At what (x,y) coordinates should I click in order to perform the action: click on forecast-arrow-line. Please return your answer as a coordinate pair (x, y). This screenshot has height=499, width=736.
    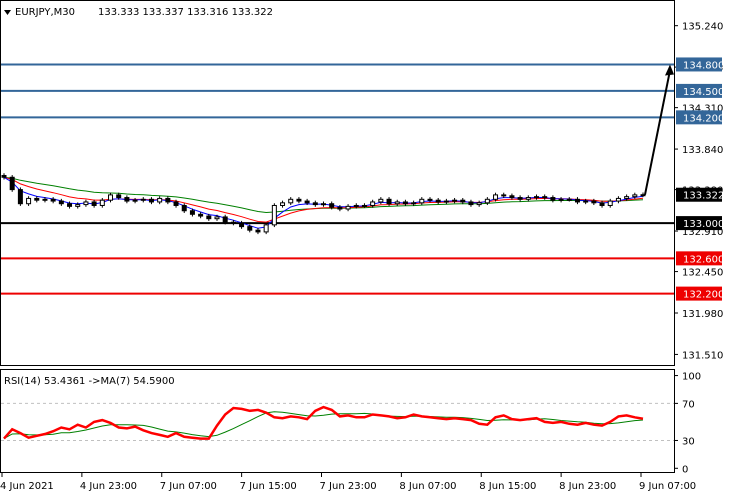
    Looking at the image, I should click on (657, 132).